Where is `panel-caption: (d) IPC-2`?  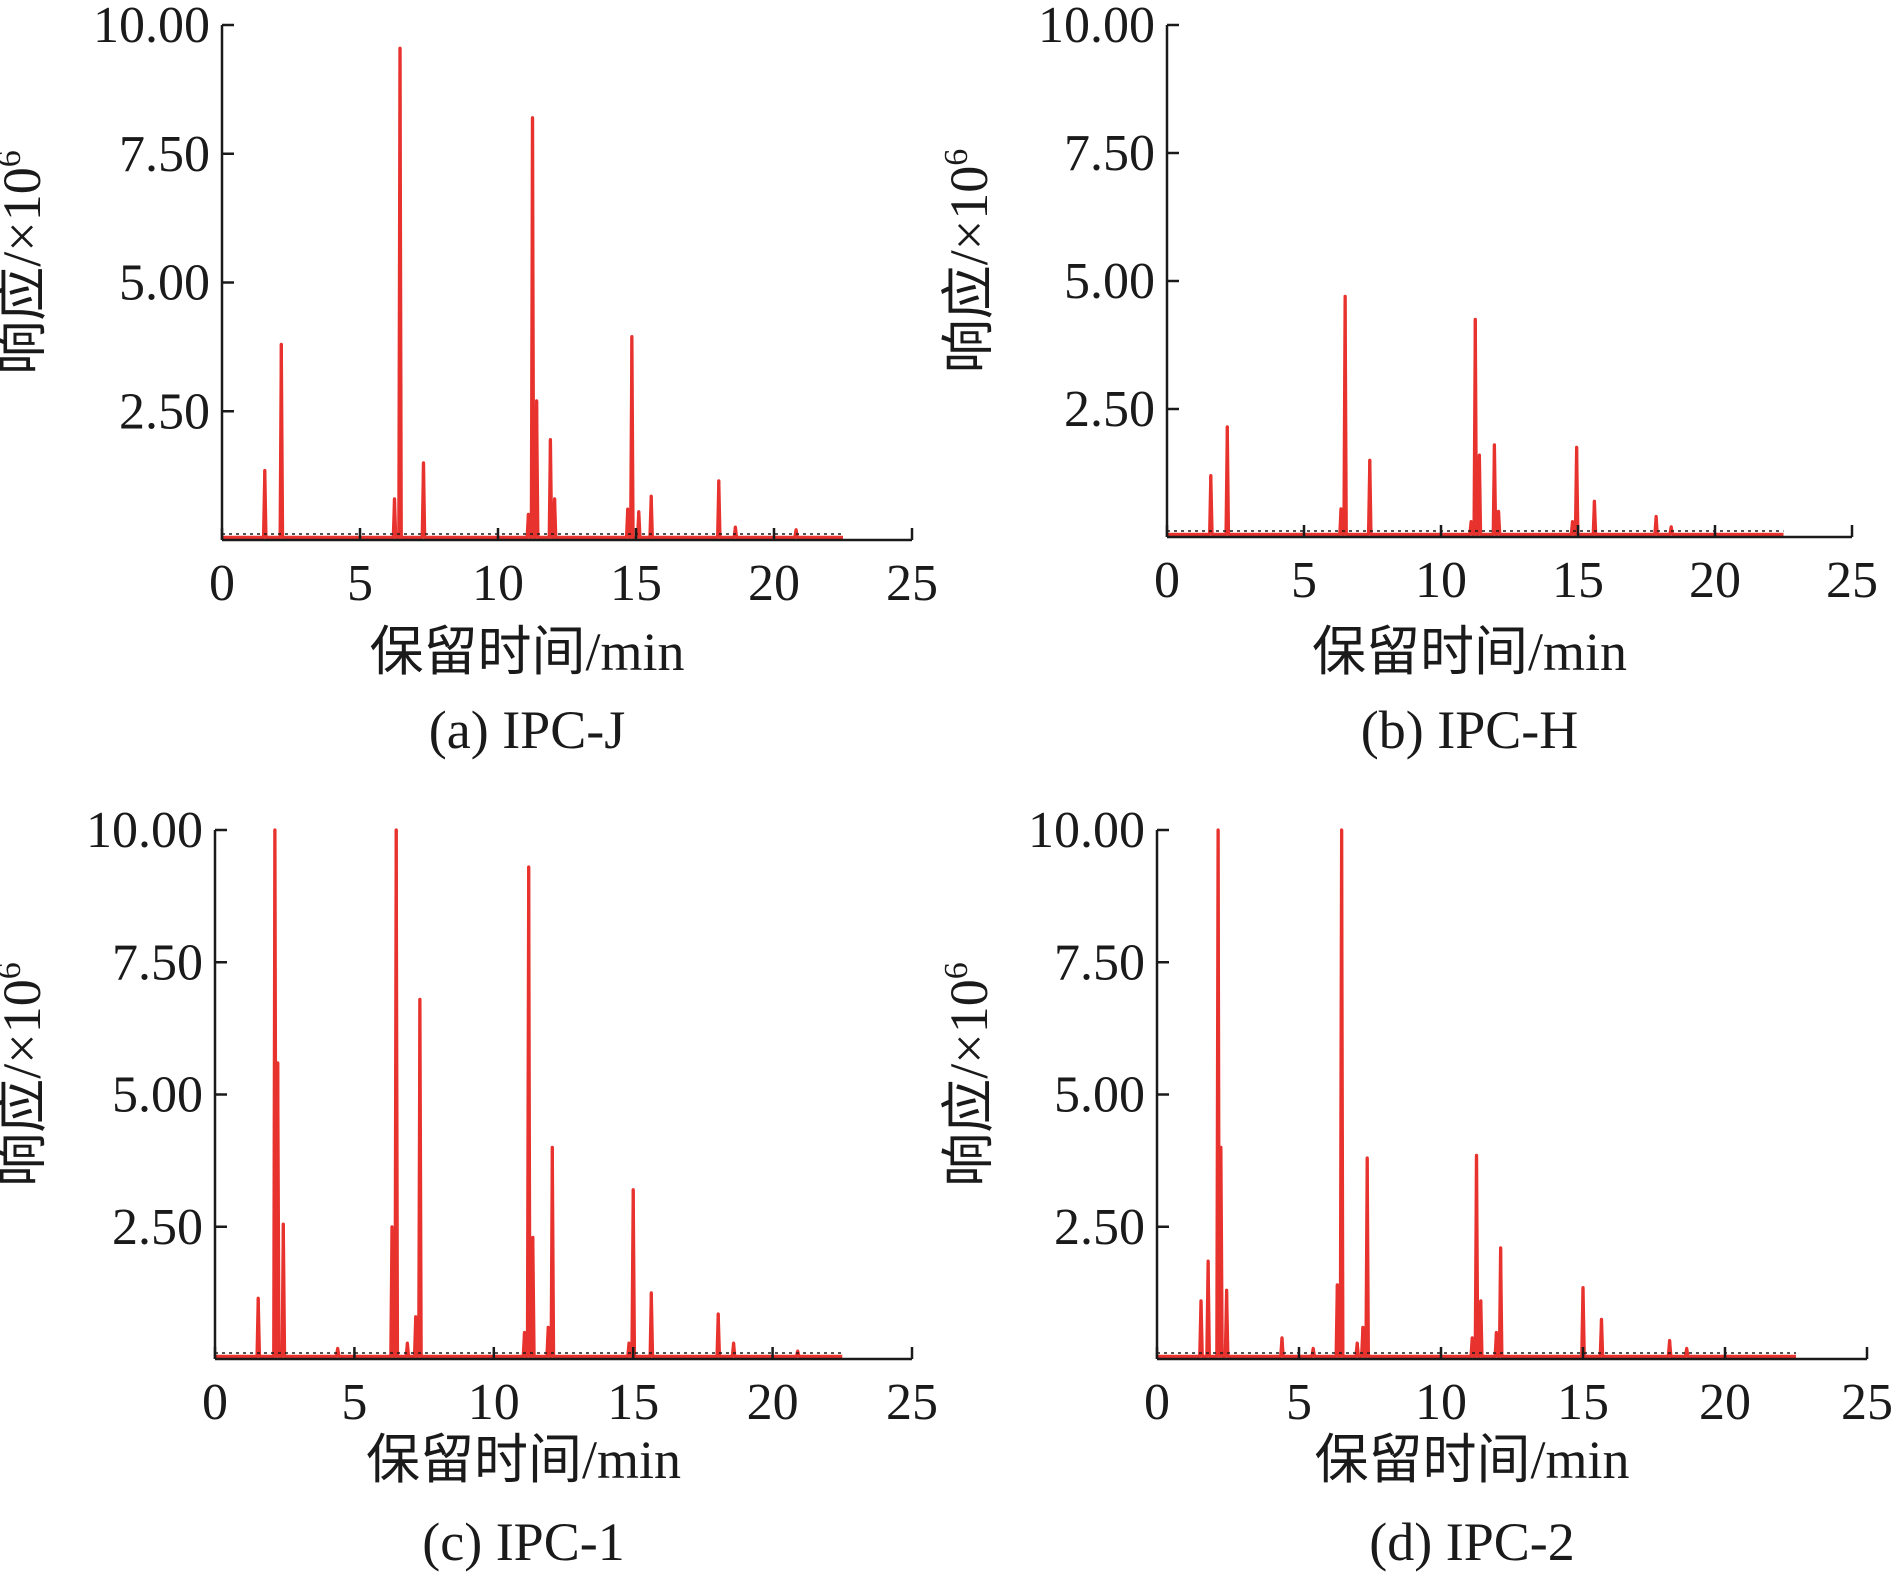
panel-caption: (d) IPC-2 is located at coordinates (1471, 1542).